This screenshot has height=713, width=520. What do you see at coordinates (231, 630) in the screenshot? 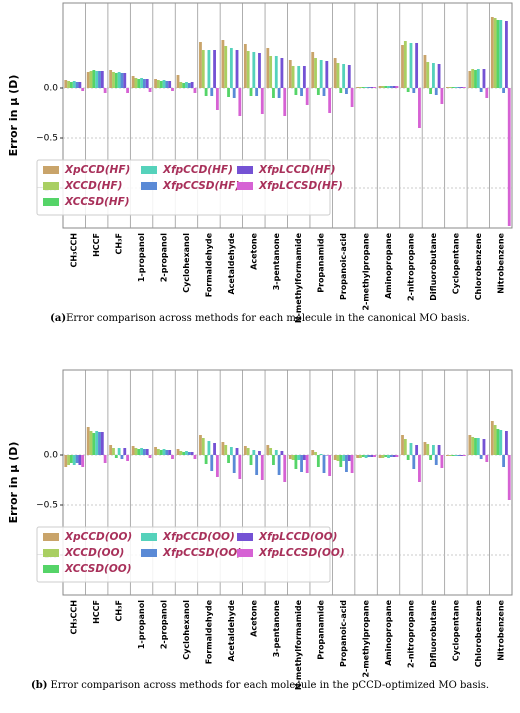
I see `x-tick-label: Acetaldehyde` at bounding box center [231, 630].